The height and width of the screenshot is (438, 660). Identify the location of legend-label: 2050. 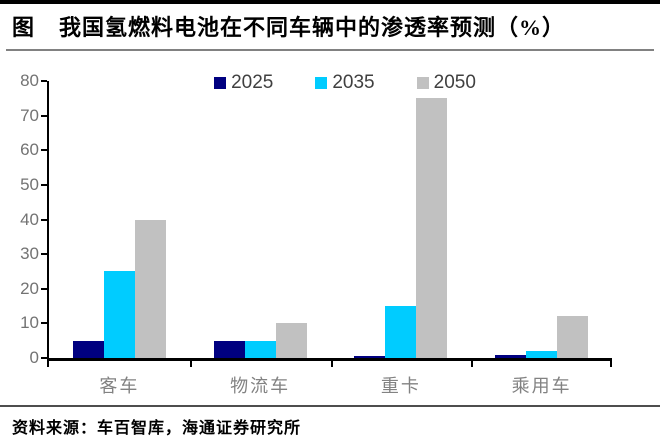
(454, 82).